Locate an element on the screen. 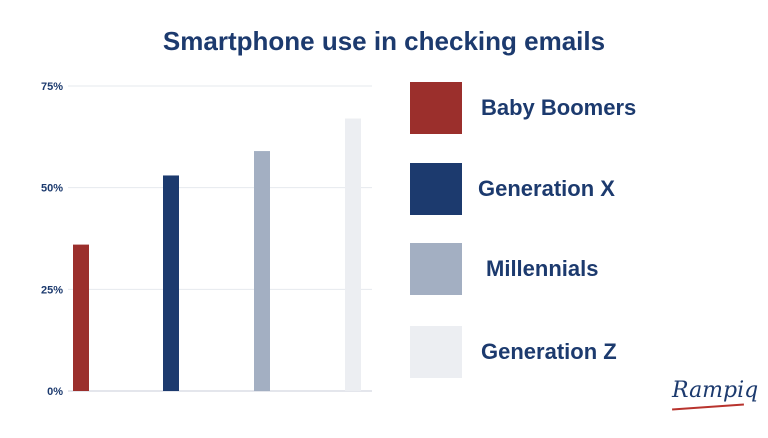  rampiq-logo: Rampiq is located at coordinates (715, 390).